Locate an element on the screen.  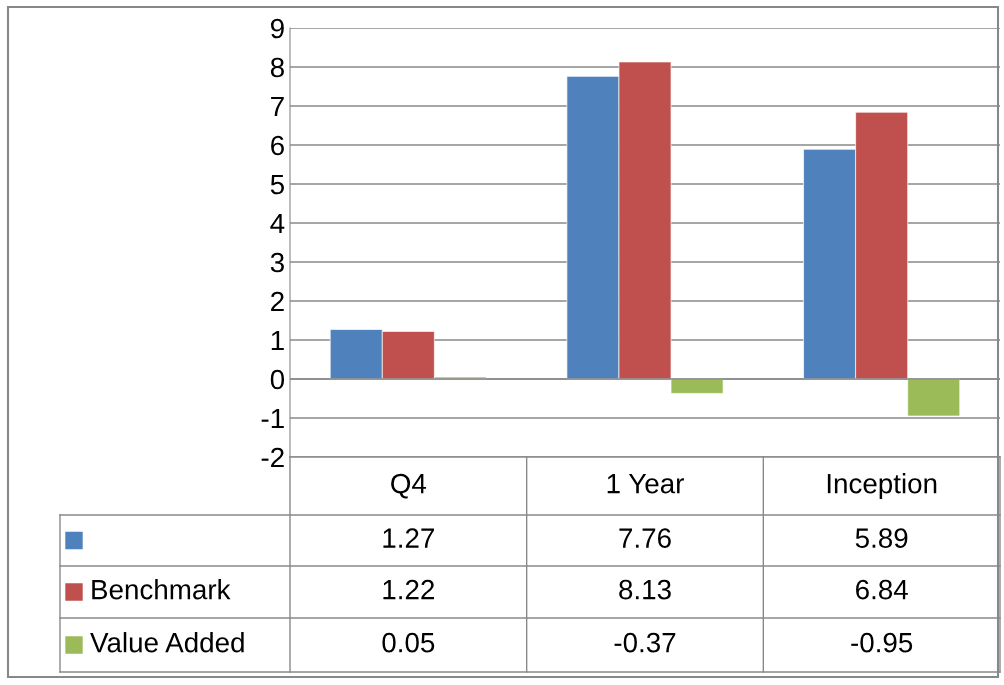
data-label: 6.84 is located at coordinates (882, 589).